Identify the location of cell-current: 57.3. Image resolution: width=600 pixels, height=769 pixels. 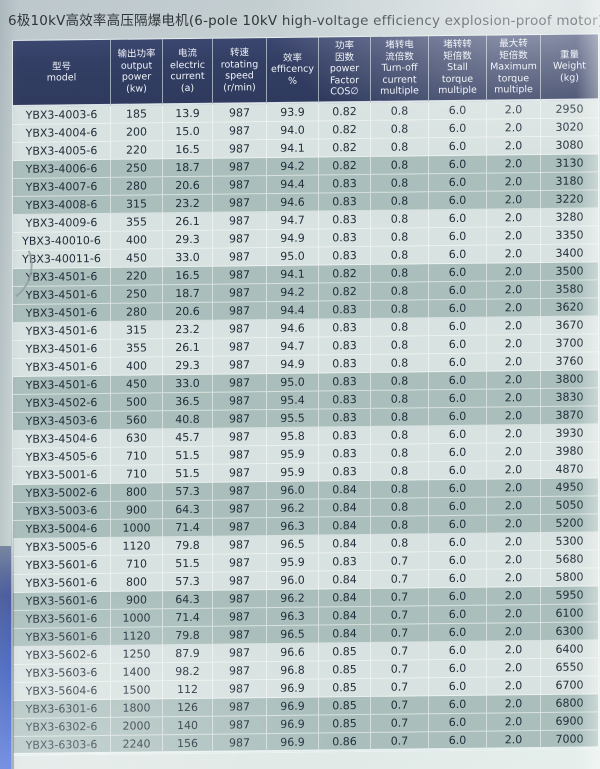
(188, 492).